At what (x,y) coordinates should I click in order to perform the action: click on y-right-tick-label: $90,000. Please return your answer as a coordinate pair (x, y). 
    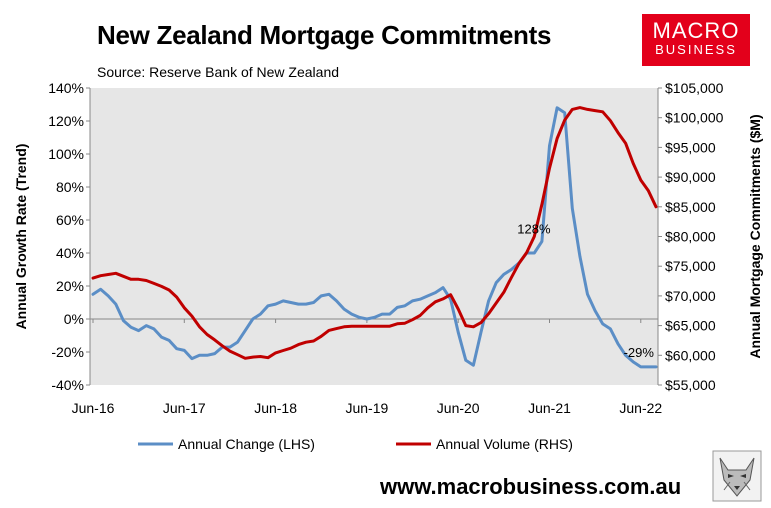
    Looking at the image, I should click on (690, 177).